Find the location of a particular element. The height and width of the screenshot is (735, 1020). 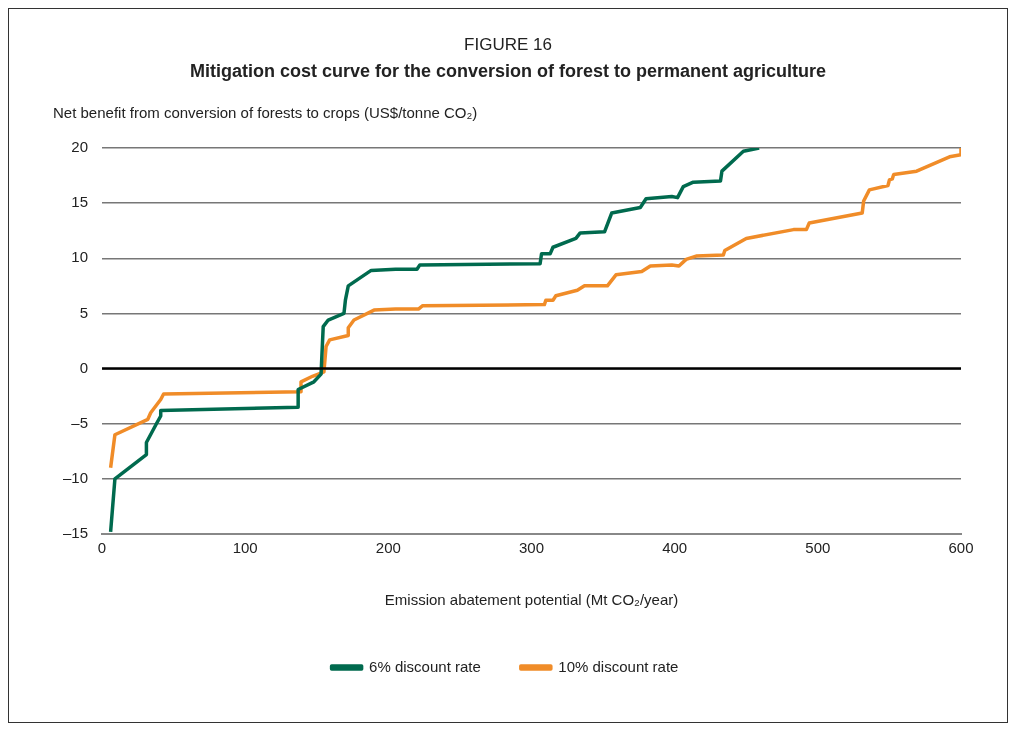

x-tick-label: 600 is located at coordinates (961, 548).